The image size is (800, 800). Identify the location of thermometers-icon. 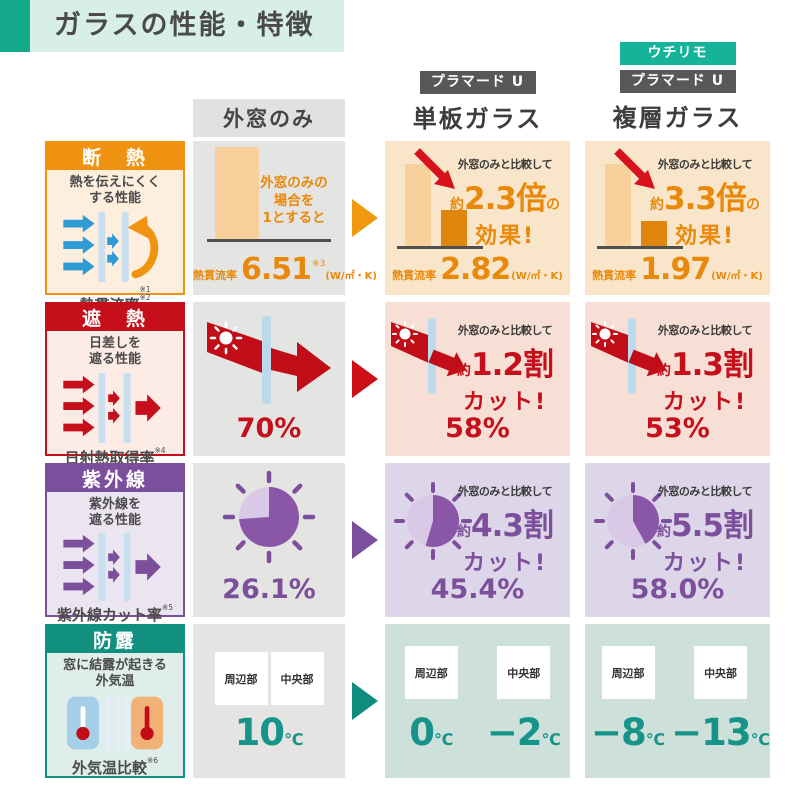
(115, 724).